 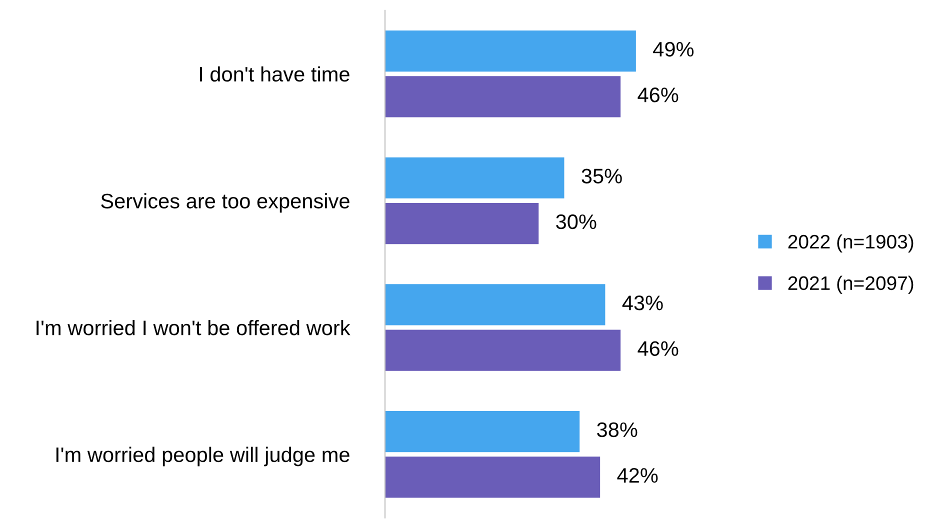 I want to click on y-tick-label: Services are too expensive, so click(x=225, y=203).